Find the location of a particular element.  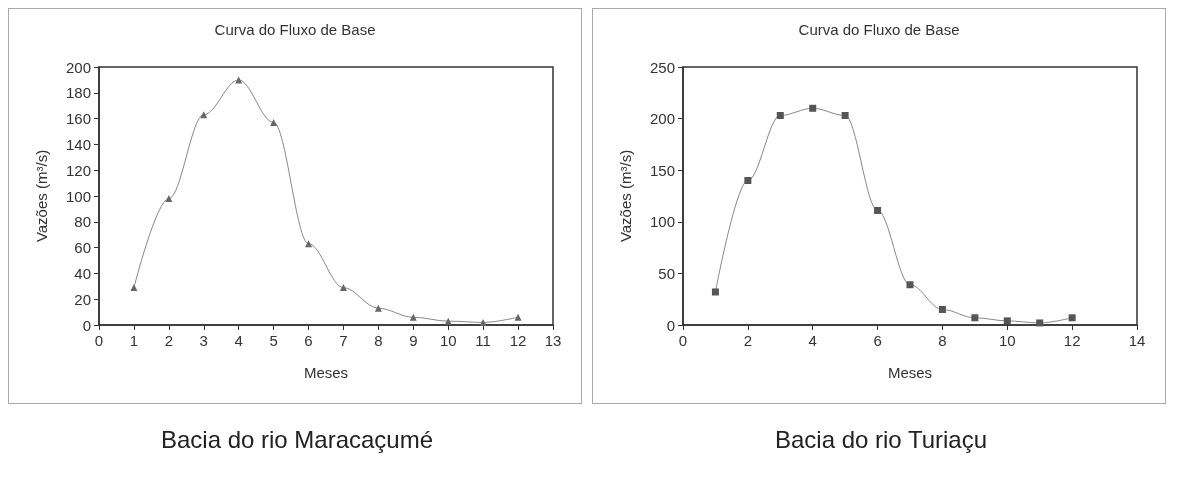

y-tick-label: 20 is located at coordinates (82, 299).